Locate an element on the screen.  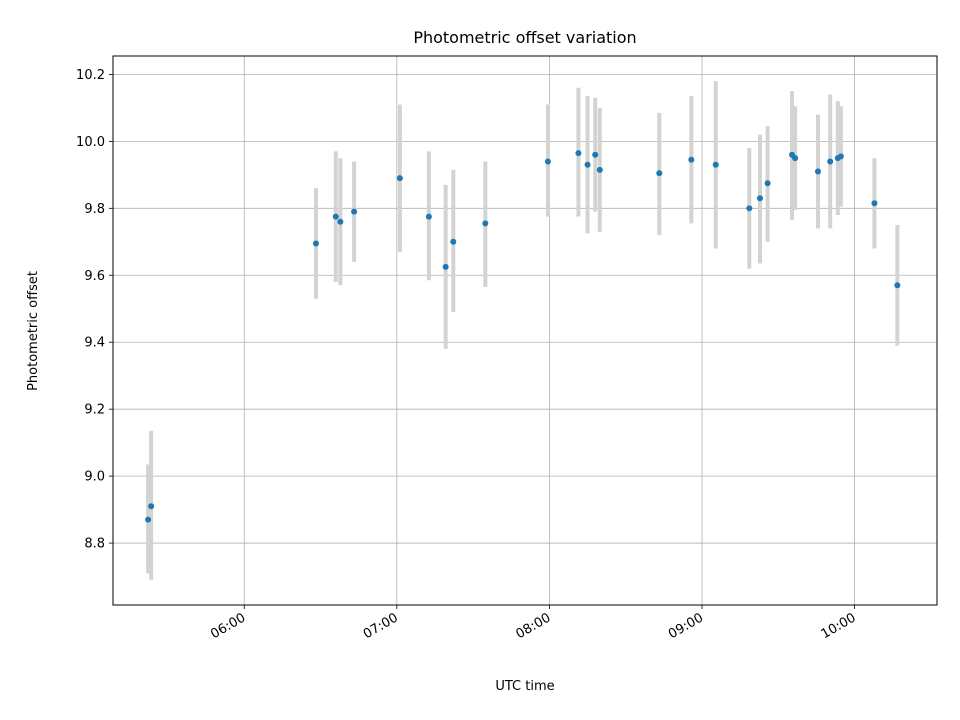
x-tick-label: 06:00 is located at coordinates (228, 626).